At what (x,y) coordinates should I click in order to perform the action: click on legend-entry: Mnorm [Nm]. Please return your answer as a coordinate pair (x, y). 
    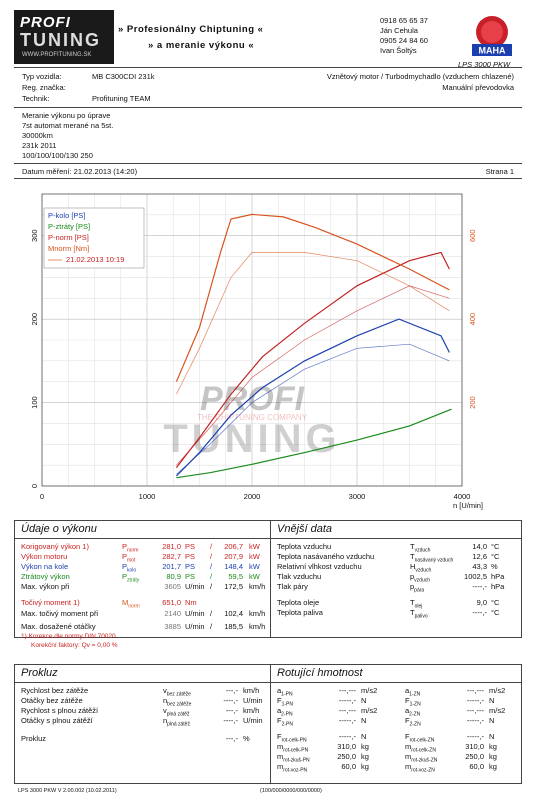
    Looking at the image, I should click on (68, 248).